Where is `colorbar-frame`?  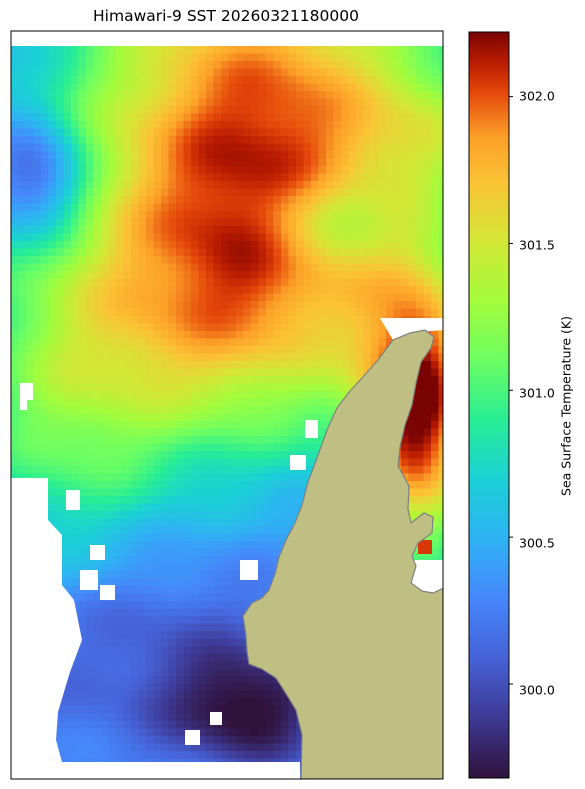 colorbar-frame is located at coordinates (489, 405).